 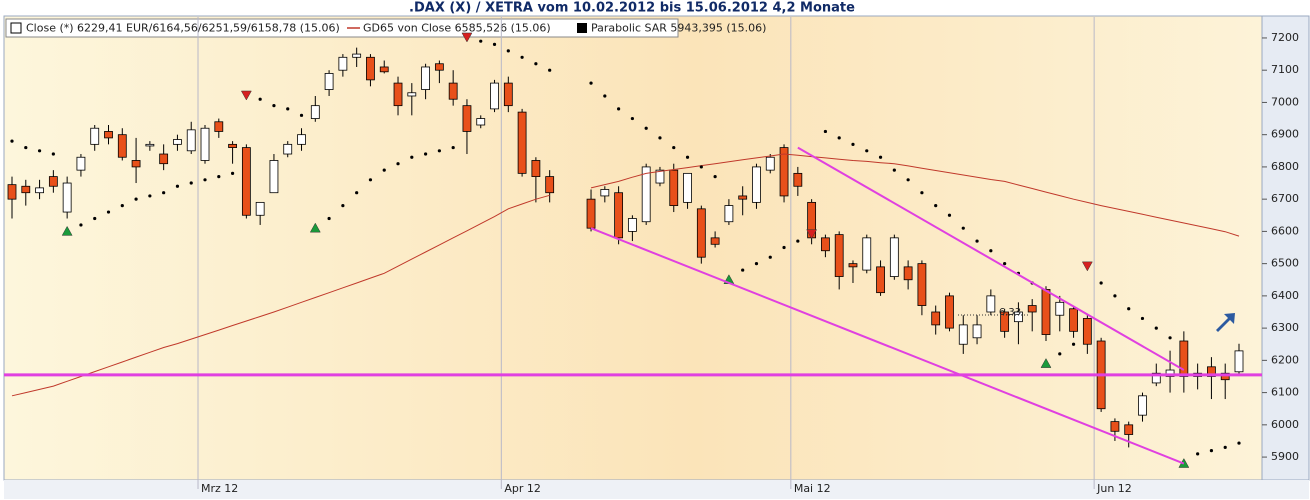 I want to click on x-tick-label: Mai 12, so click(x=812, y=488).